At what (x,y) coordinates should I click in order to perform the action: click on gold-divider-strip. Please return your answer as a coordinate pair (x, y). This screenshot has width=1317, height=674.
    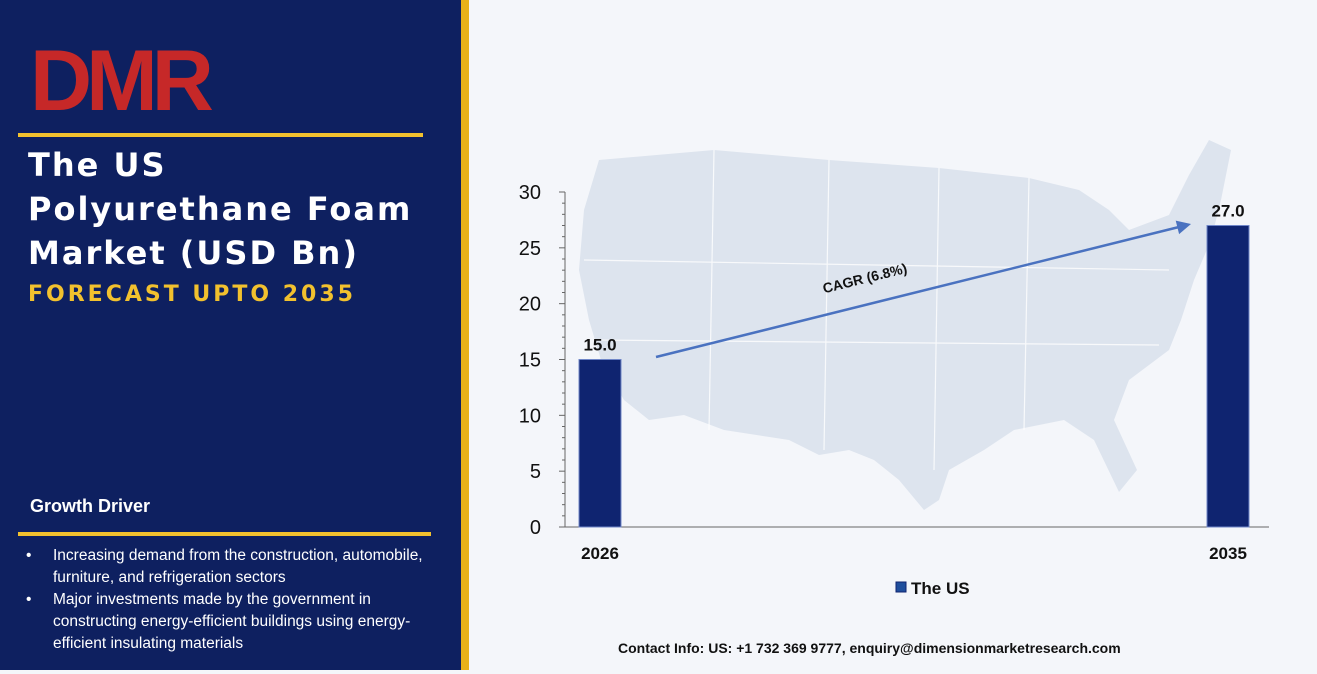
    Looking at the image, I should click on (465, 335).